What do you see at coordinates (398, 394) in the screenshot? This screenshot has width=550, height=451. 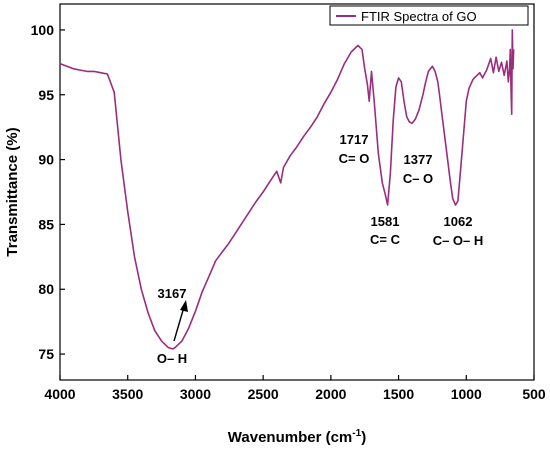 I see `x-tick-label: 1500` at bounding box center [398, 394].